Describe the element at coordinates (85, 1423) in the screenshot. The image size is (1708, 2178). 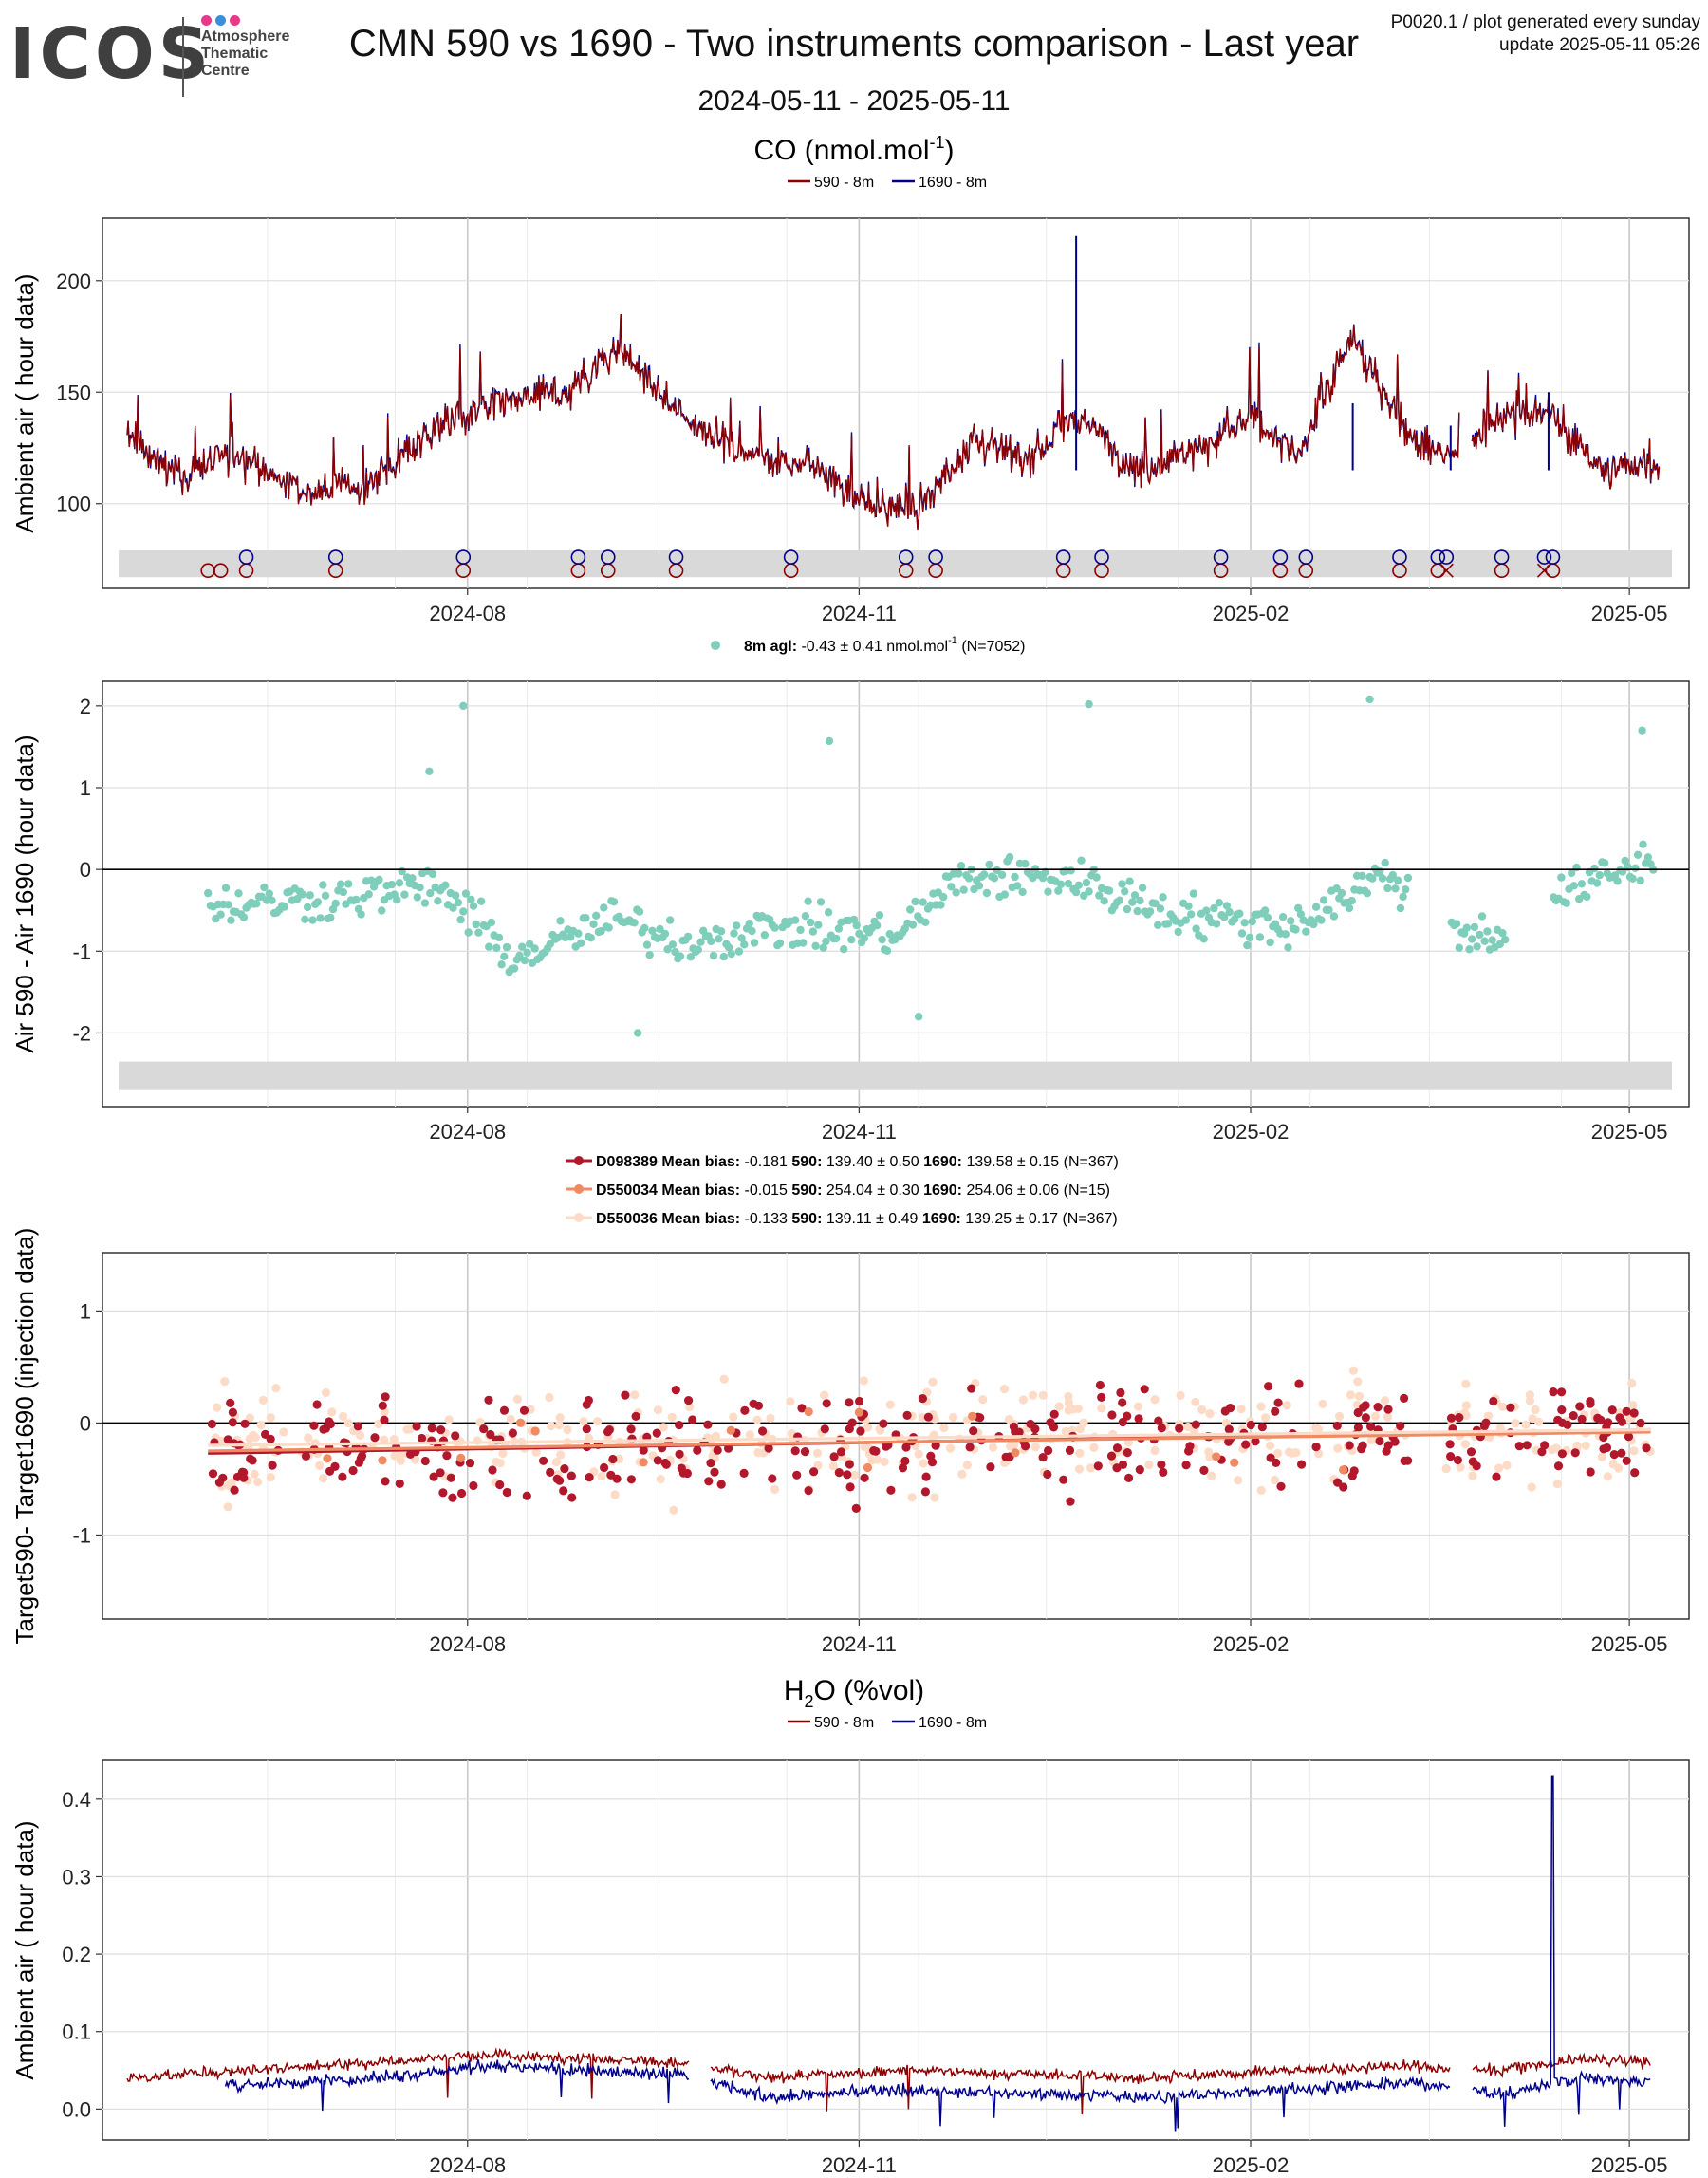
I see `target-ytick-label-1: 0` at that location.